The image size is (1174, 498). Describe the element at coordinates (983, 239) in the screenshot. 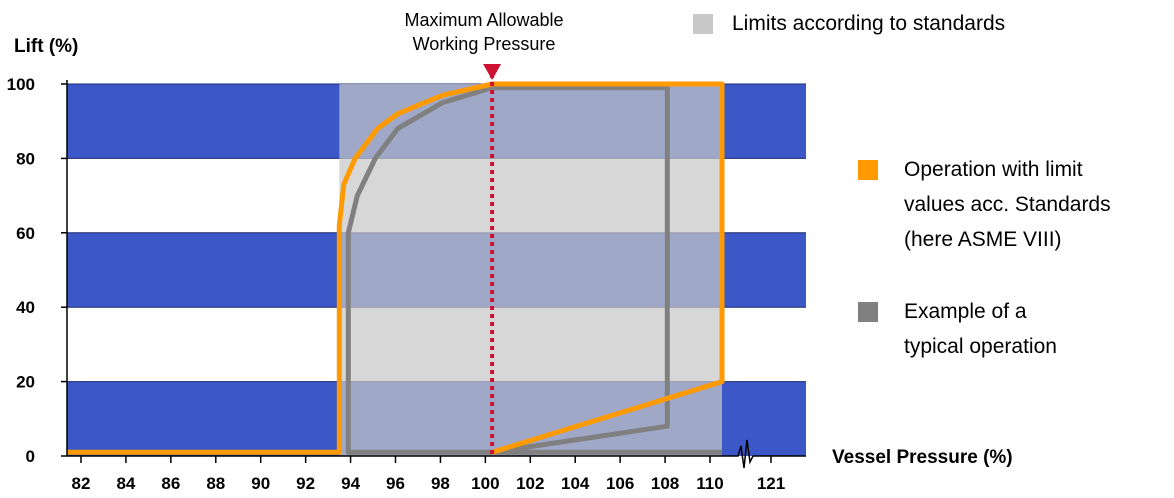

I see `legend-label-operation-3: (here ASME VIII)` at that location.